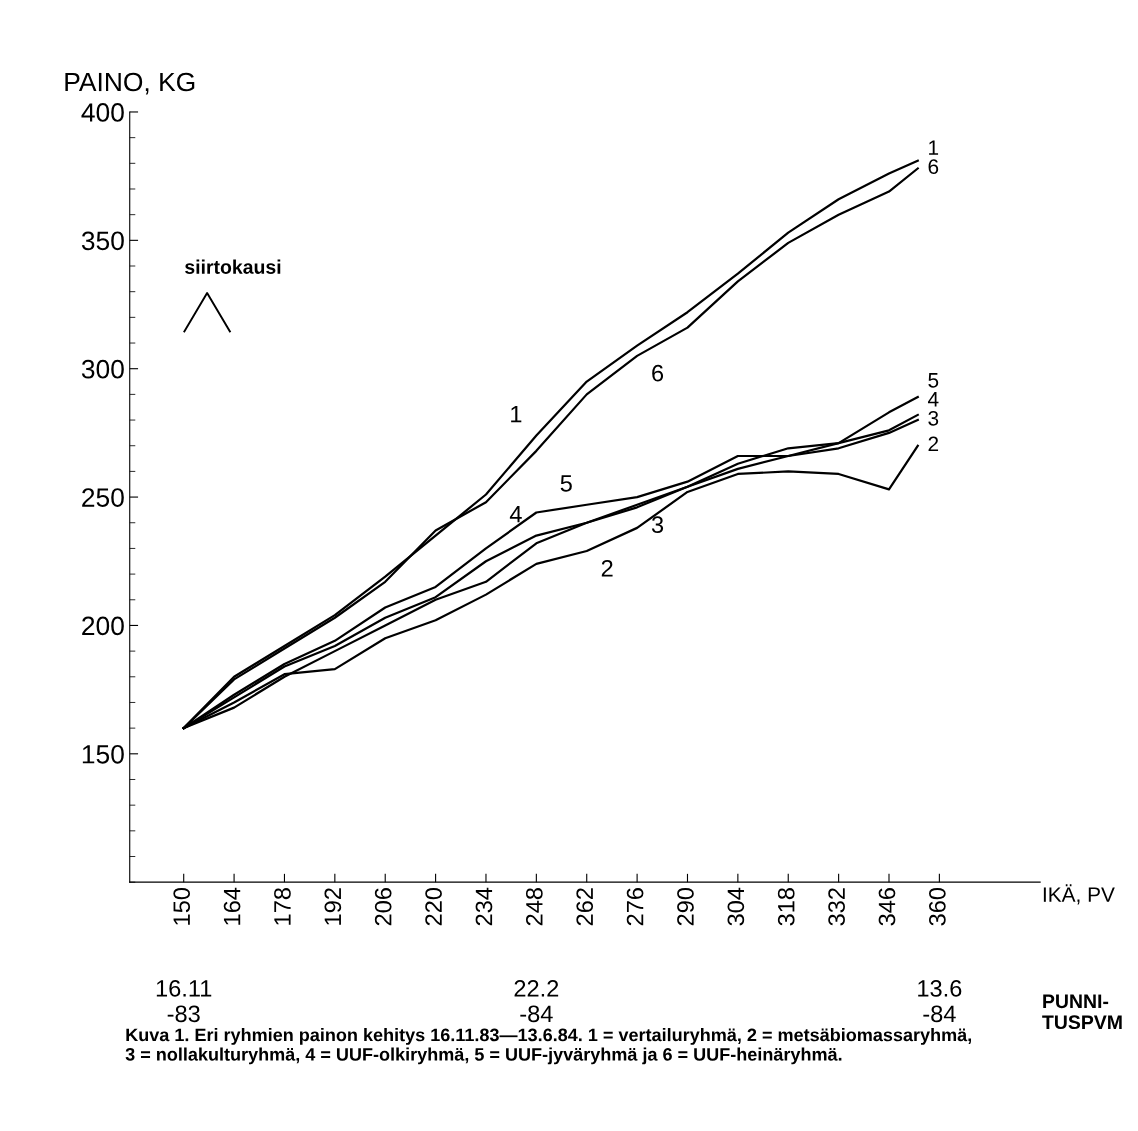  Describe the element at coordinates (933, 444) in the screenshot. I see `series-label: 2` at that location.